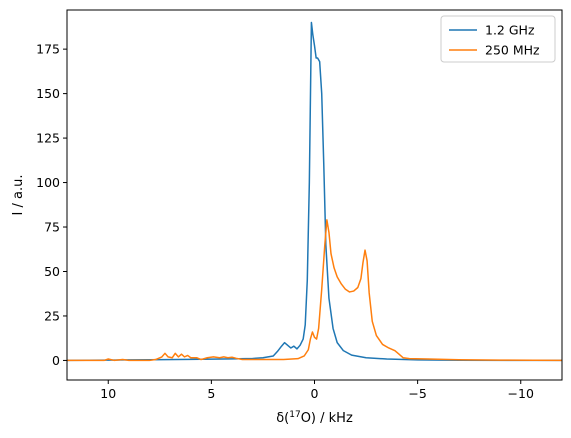 This screenshot has height=438, width=571. I want to click on legend-label: 1.2 GHz, so click(510, 30).